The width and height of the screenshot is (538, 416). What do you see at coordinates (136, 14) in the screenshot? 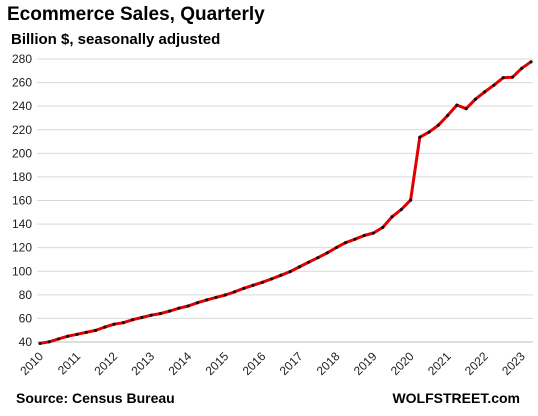
I see `chart-title: Ecommerce Sales, Quarterly` at bounding box center [136, 14].